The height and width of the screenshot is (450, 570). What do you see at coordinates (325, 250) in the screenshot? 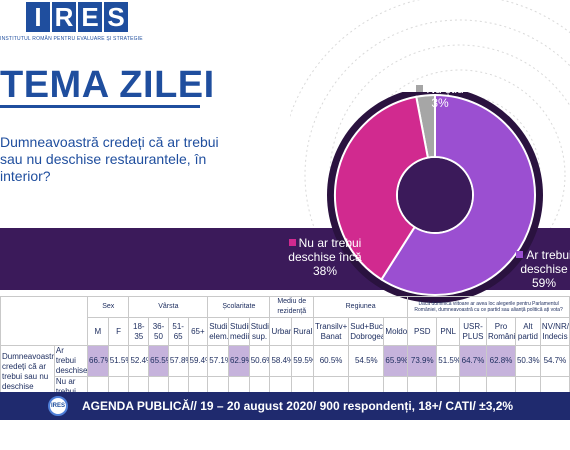
I see `slice-name: Nu ar trebui deschise încă` at bounding box center [325, 250].